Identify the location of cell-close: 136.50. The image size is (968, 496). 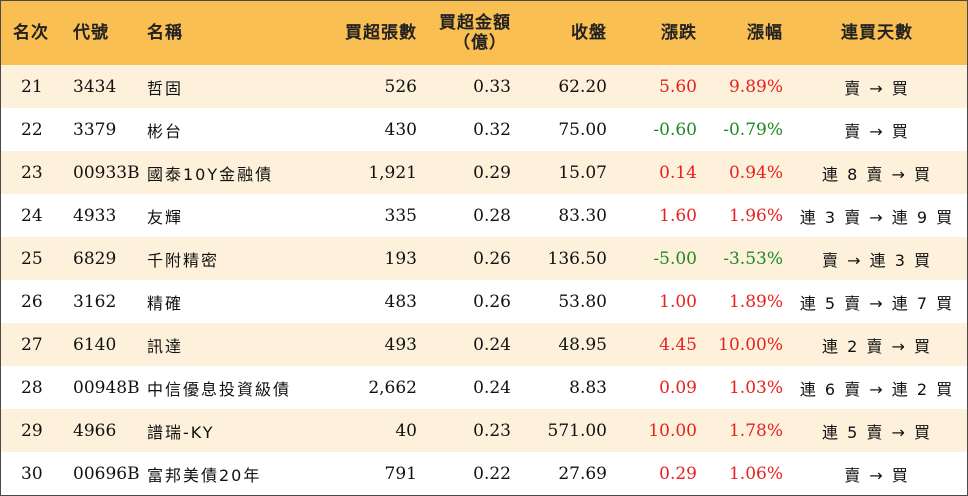
(577, 258).